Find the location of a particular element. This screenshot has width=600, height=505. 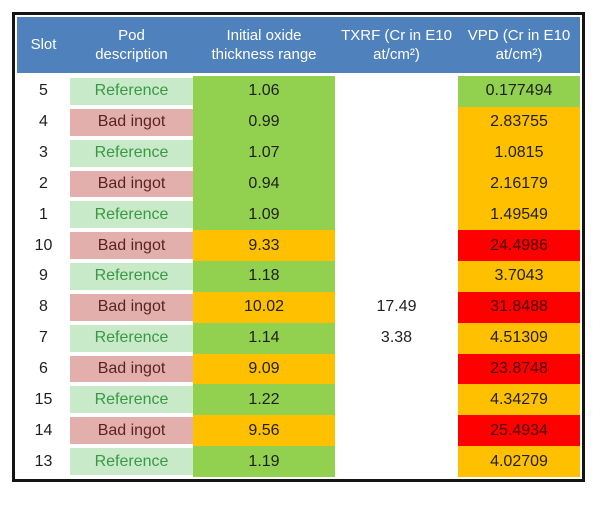

slot-cell: 2 is located at coordinates (43, 183).